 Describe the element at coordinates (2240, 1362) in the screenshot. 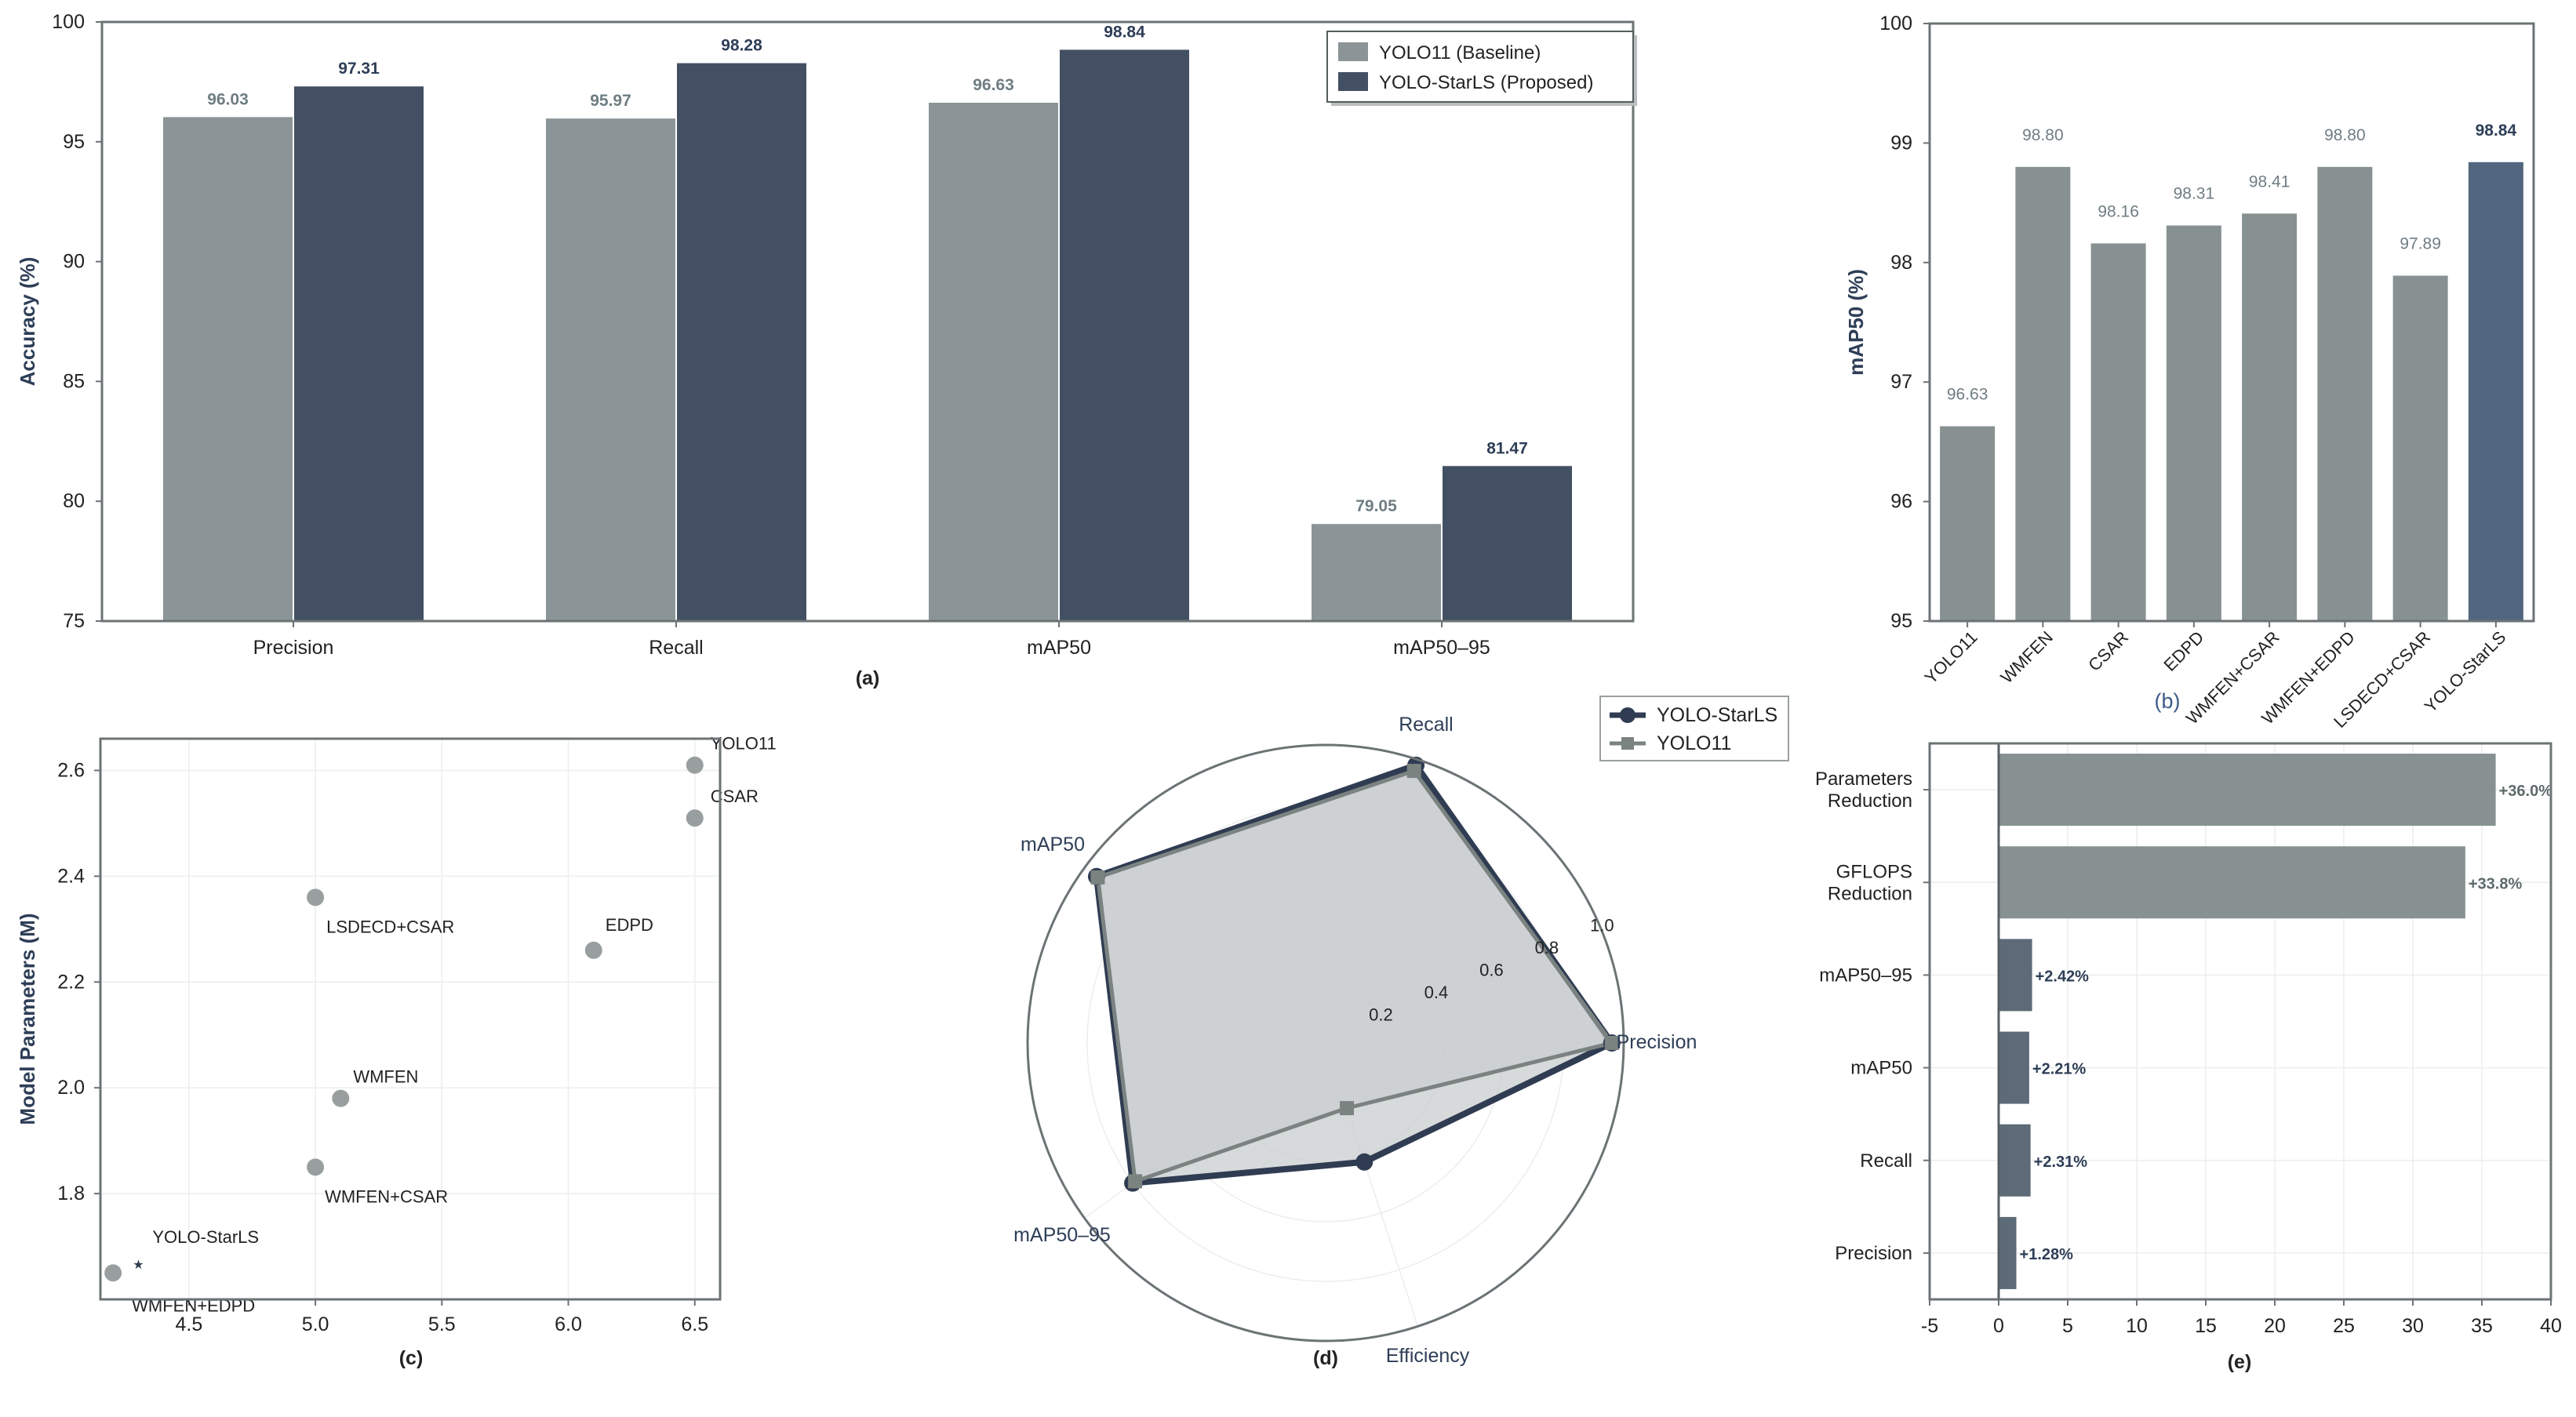

I see `panel-caption: (e)` at that location.